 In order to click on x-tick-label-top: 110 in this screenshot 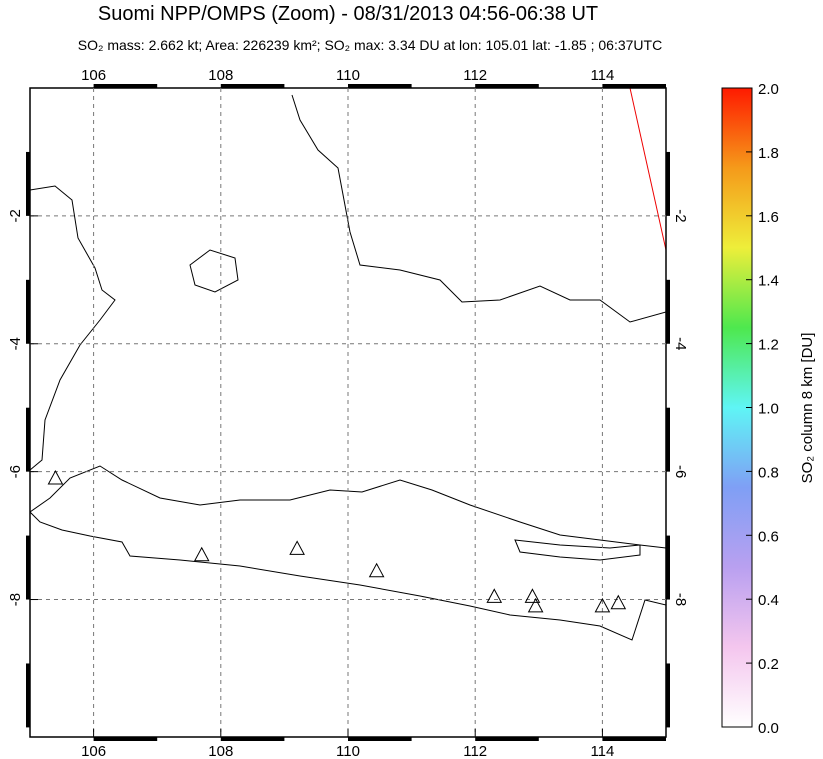, I will do `click(348, 75)`.